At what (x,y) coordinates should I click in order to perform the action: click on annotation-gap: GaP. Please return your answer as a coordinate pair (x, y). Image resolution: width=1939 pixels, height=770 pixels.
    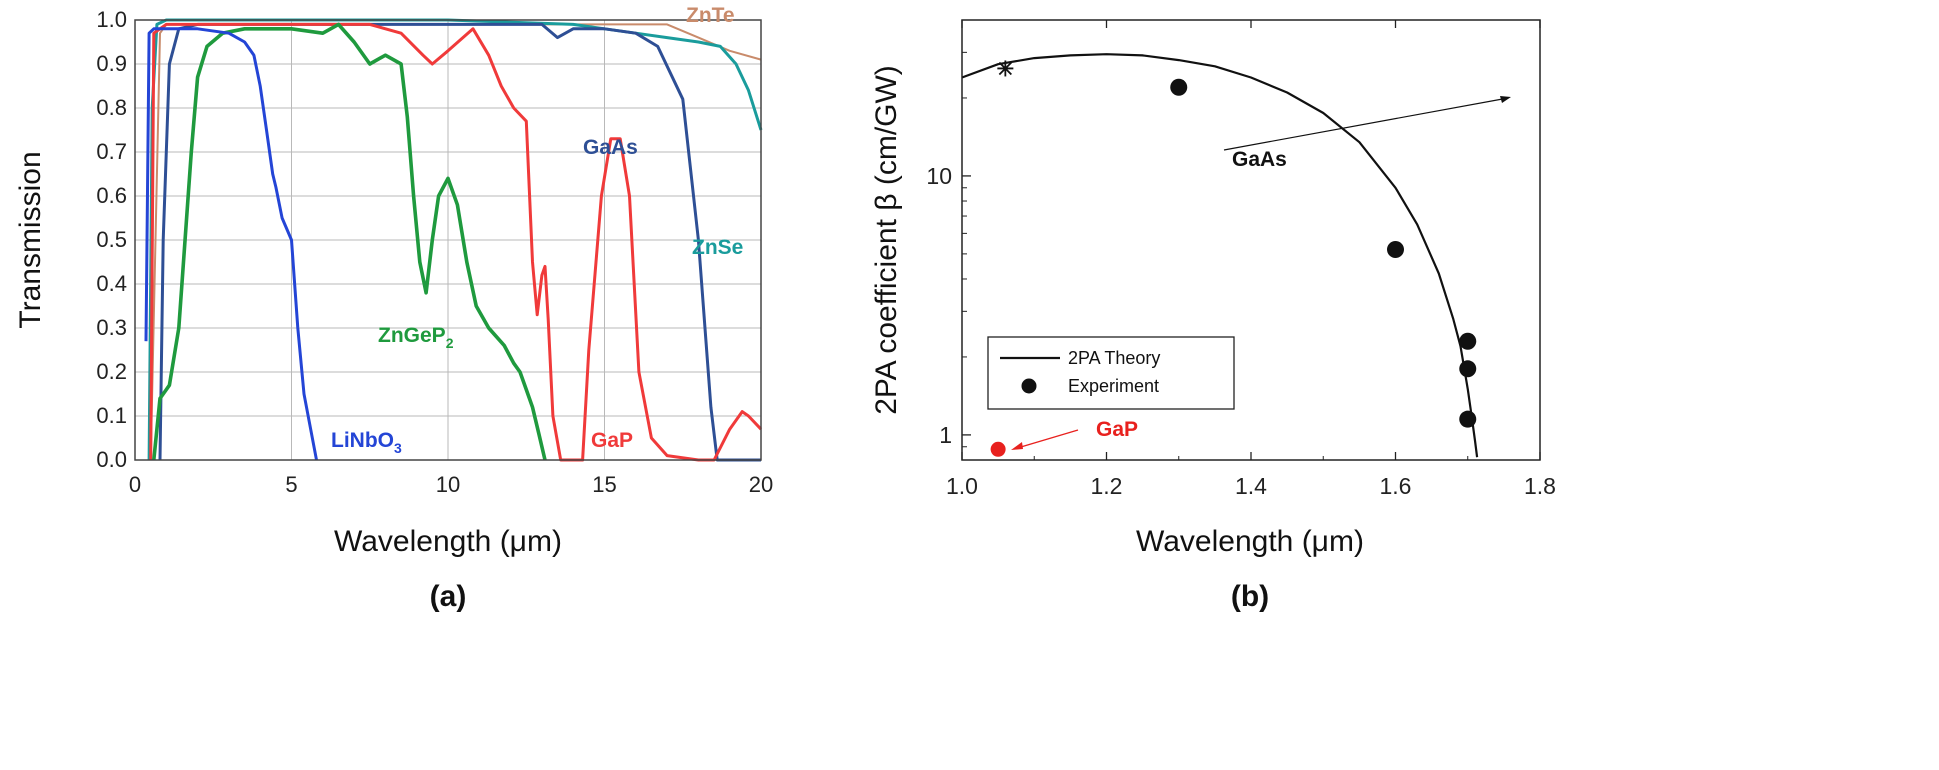
    Looking at the image, I should click on (1117, 429).